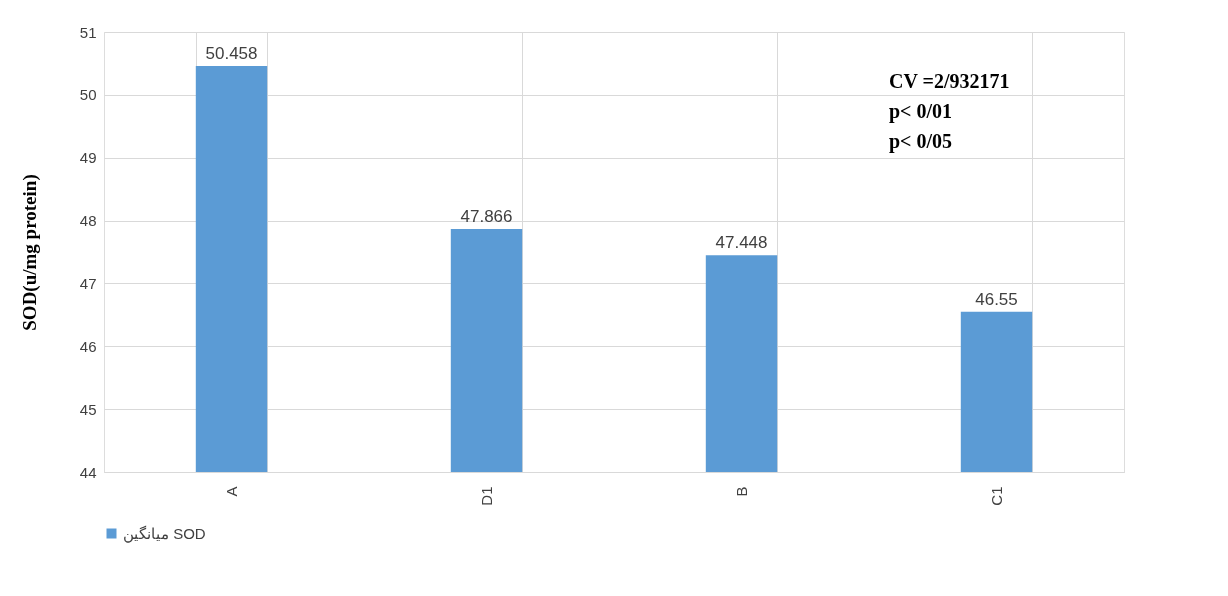  I want to click on data-label: 46.55, so click(996, 299).